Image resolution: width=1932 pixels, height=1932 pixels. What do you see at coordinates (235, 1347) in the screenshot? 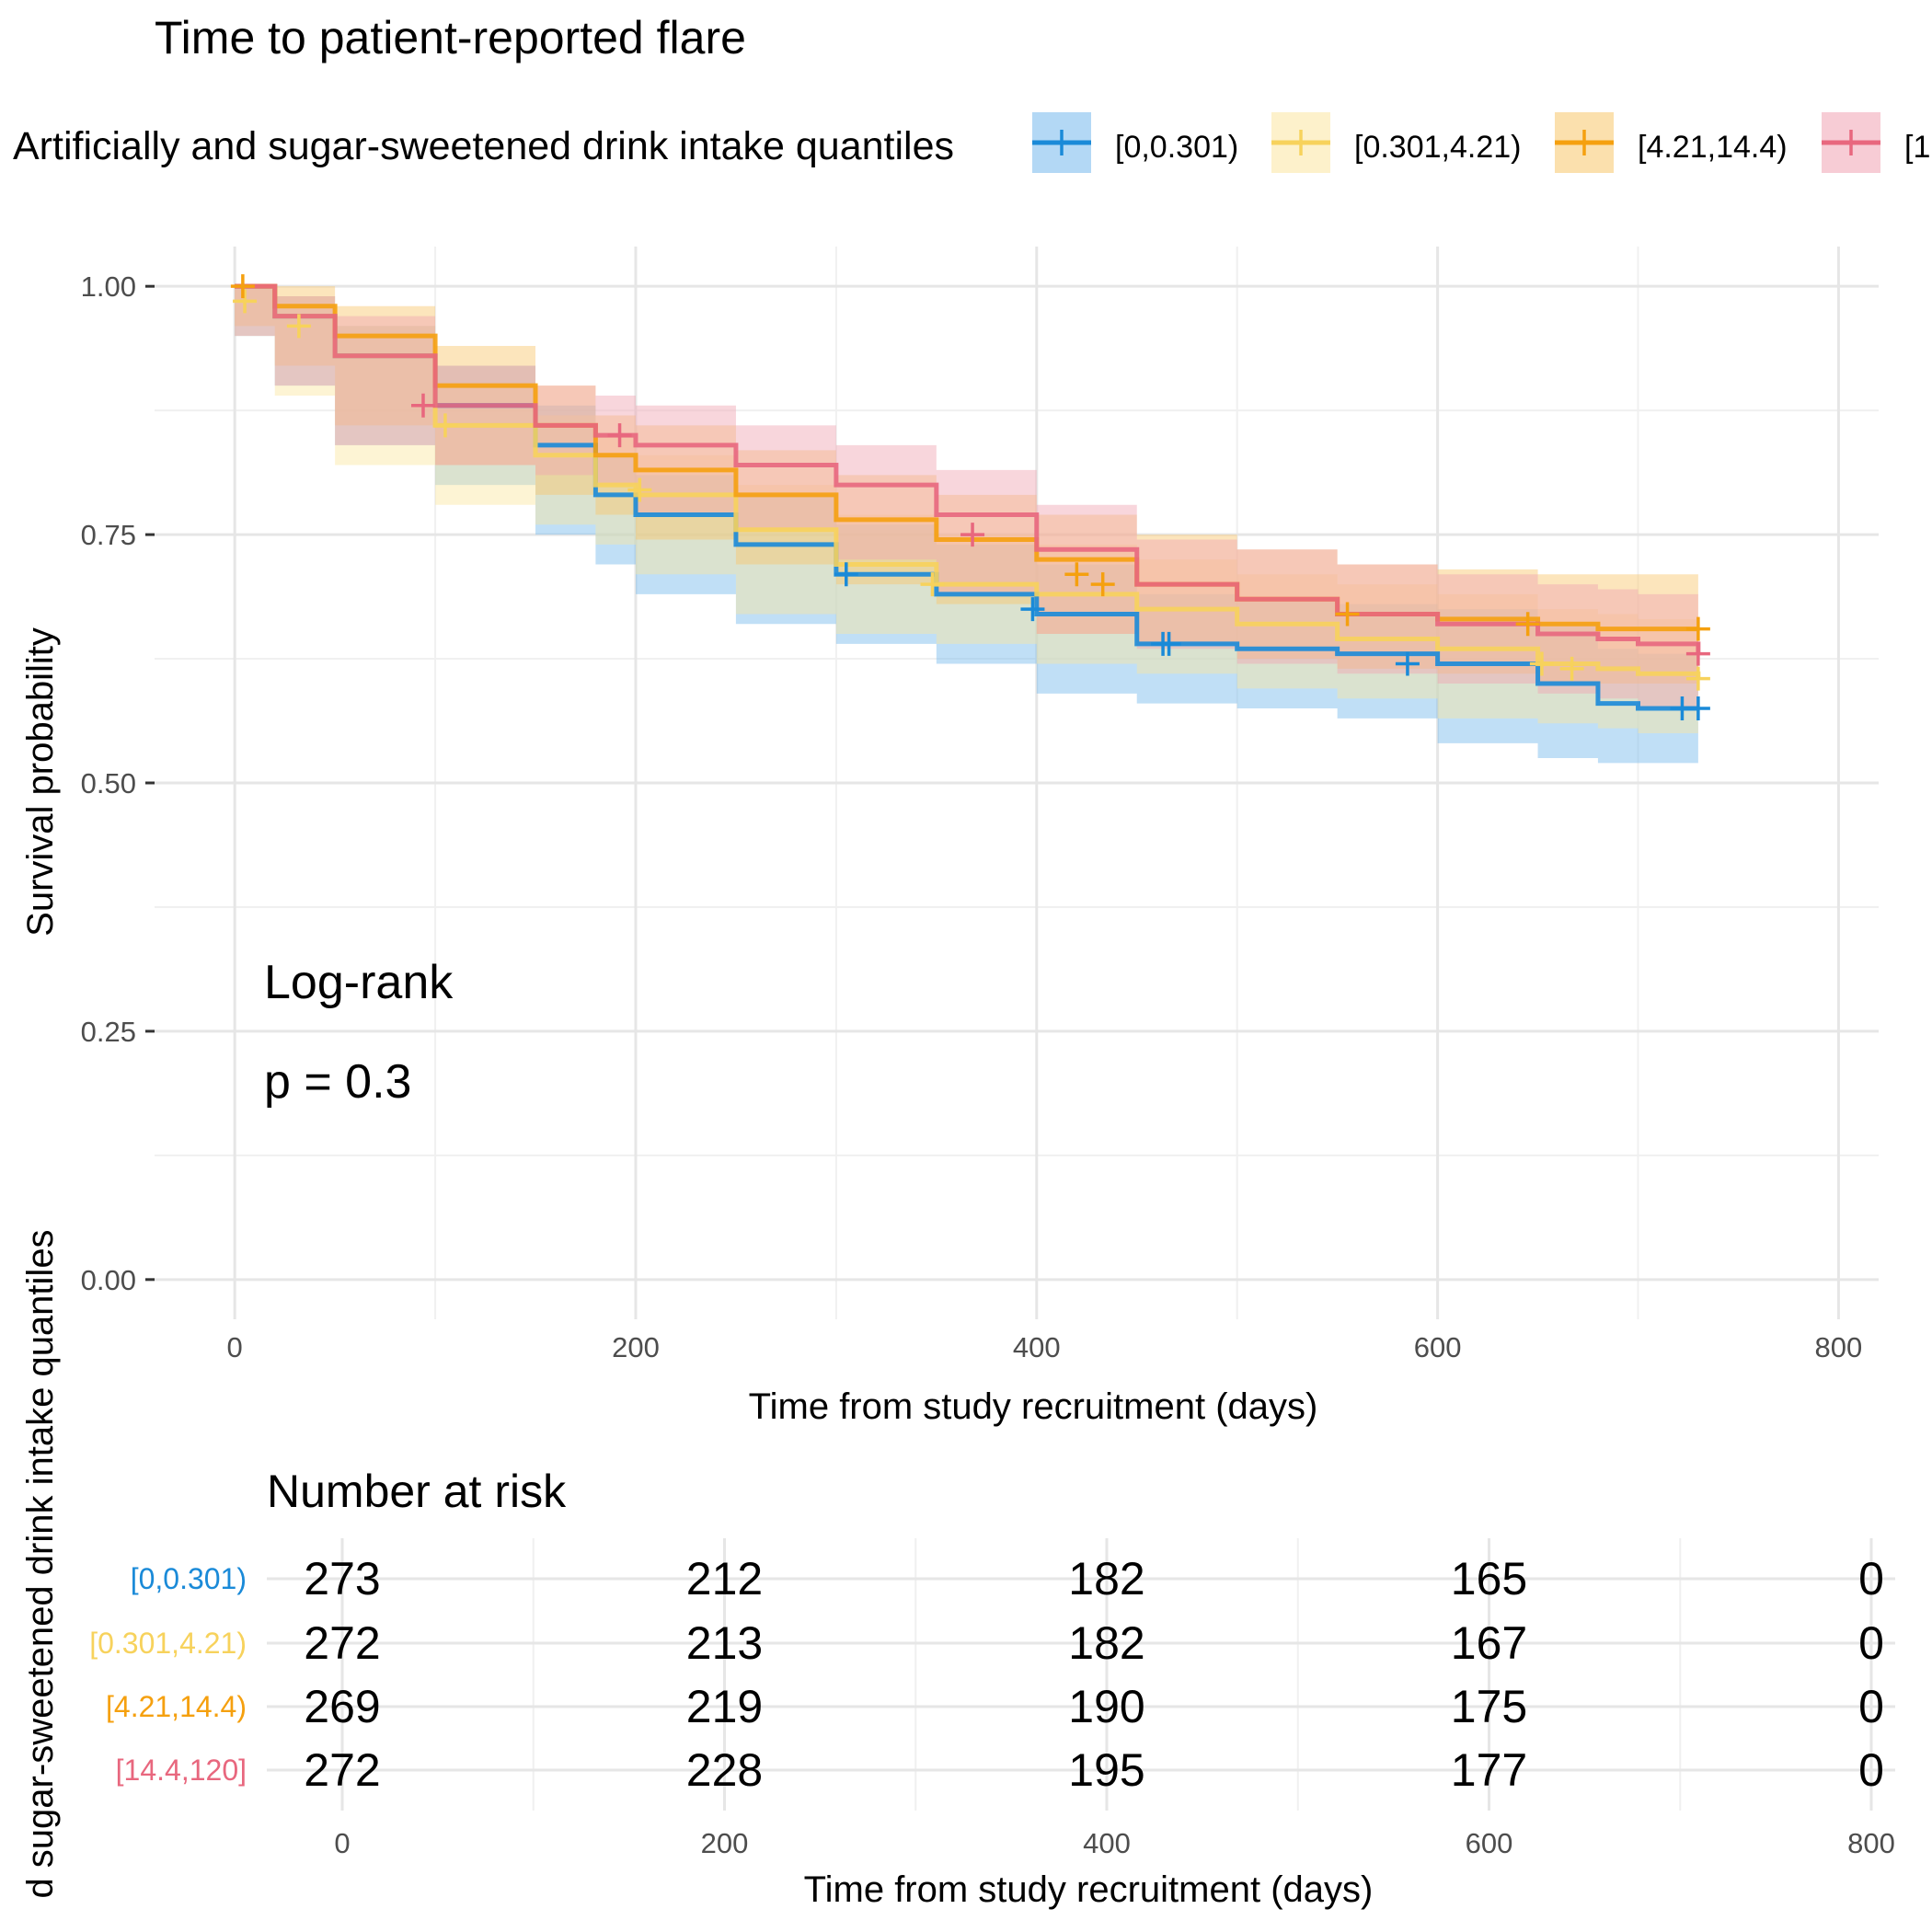
I see `x-tick-label: 0` at bounding box center [235, 1347].